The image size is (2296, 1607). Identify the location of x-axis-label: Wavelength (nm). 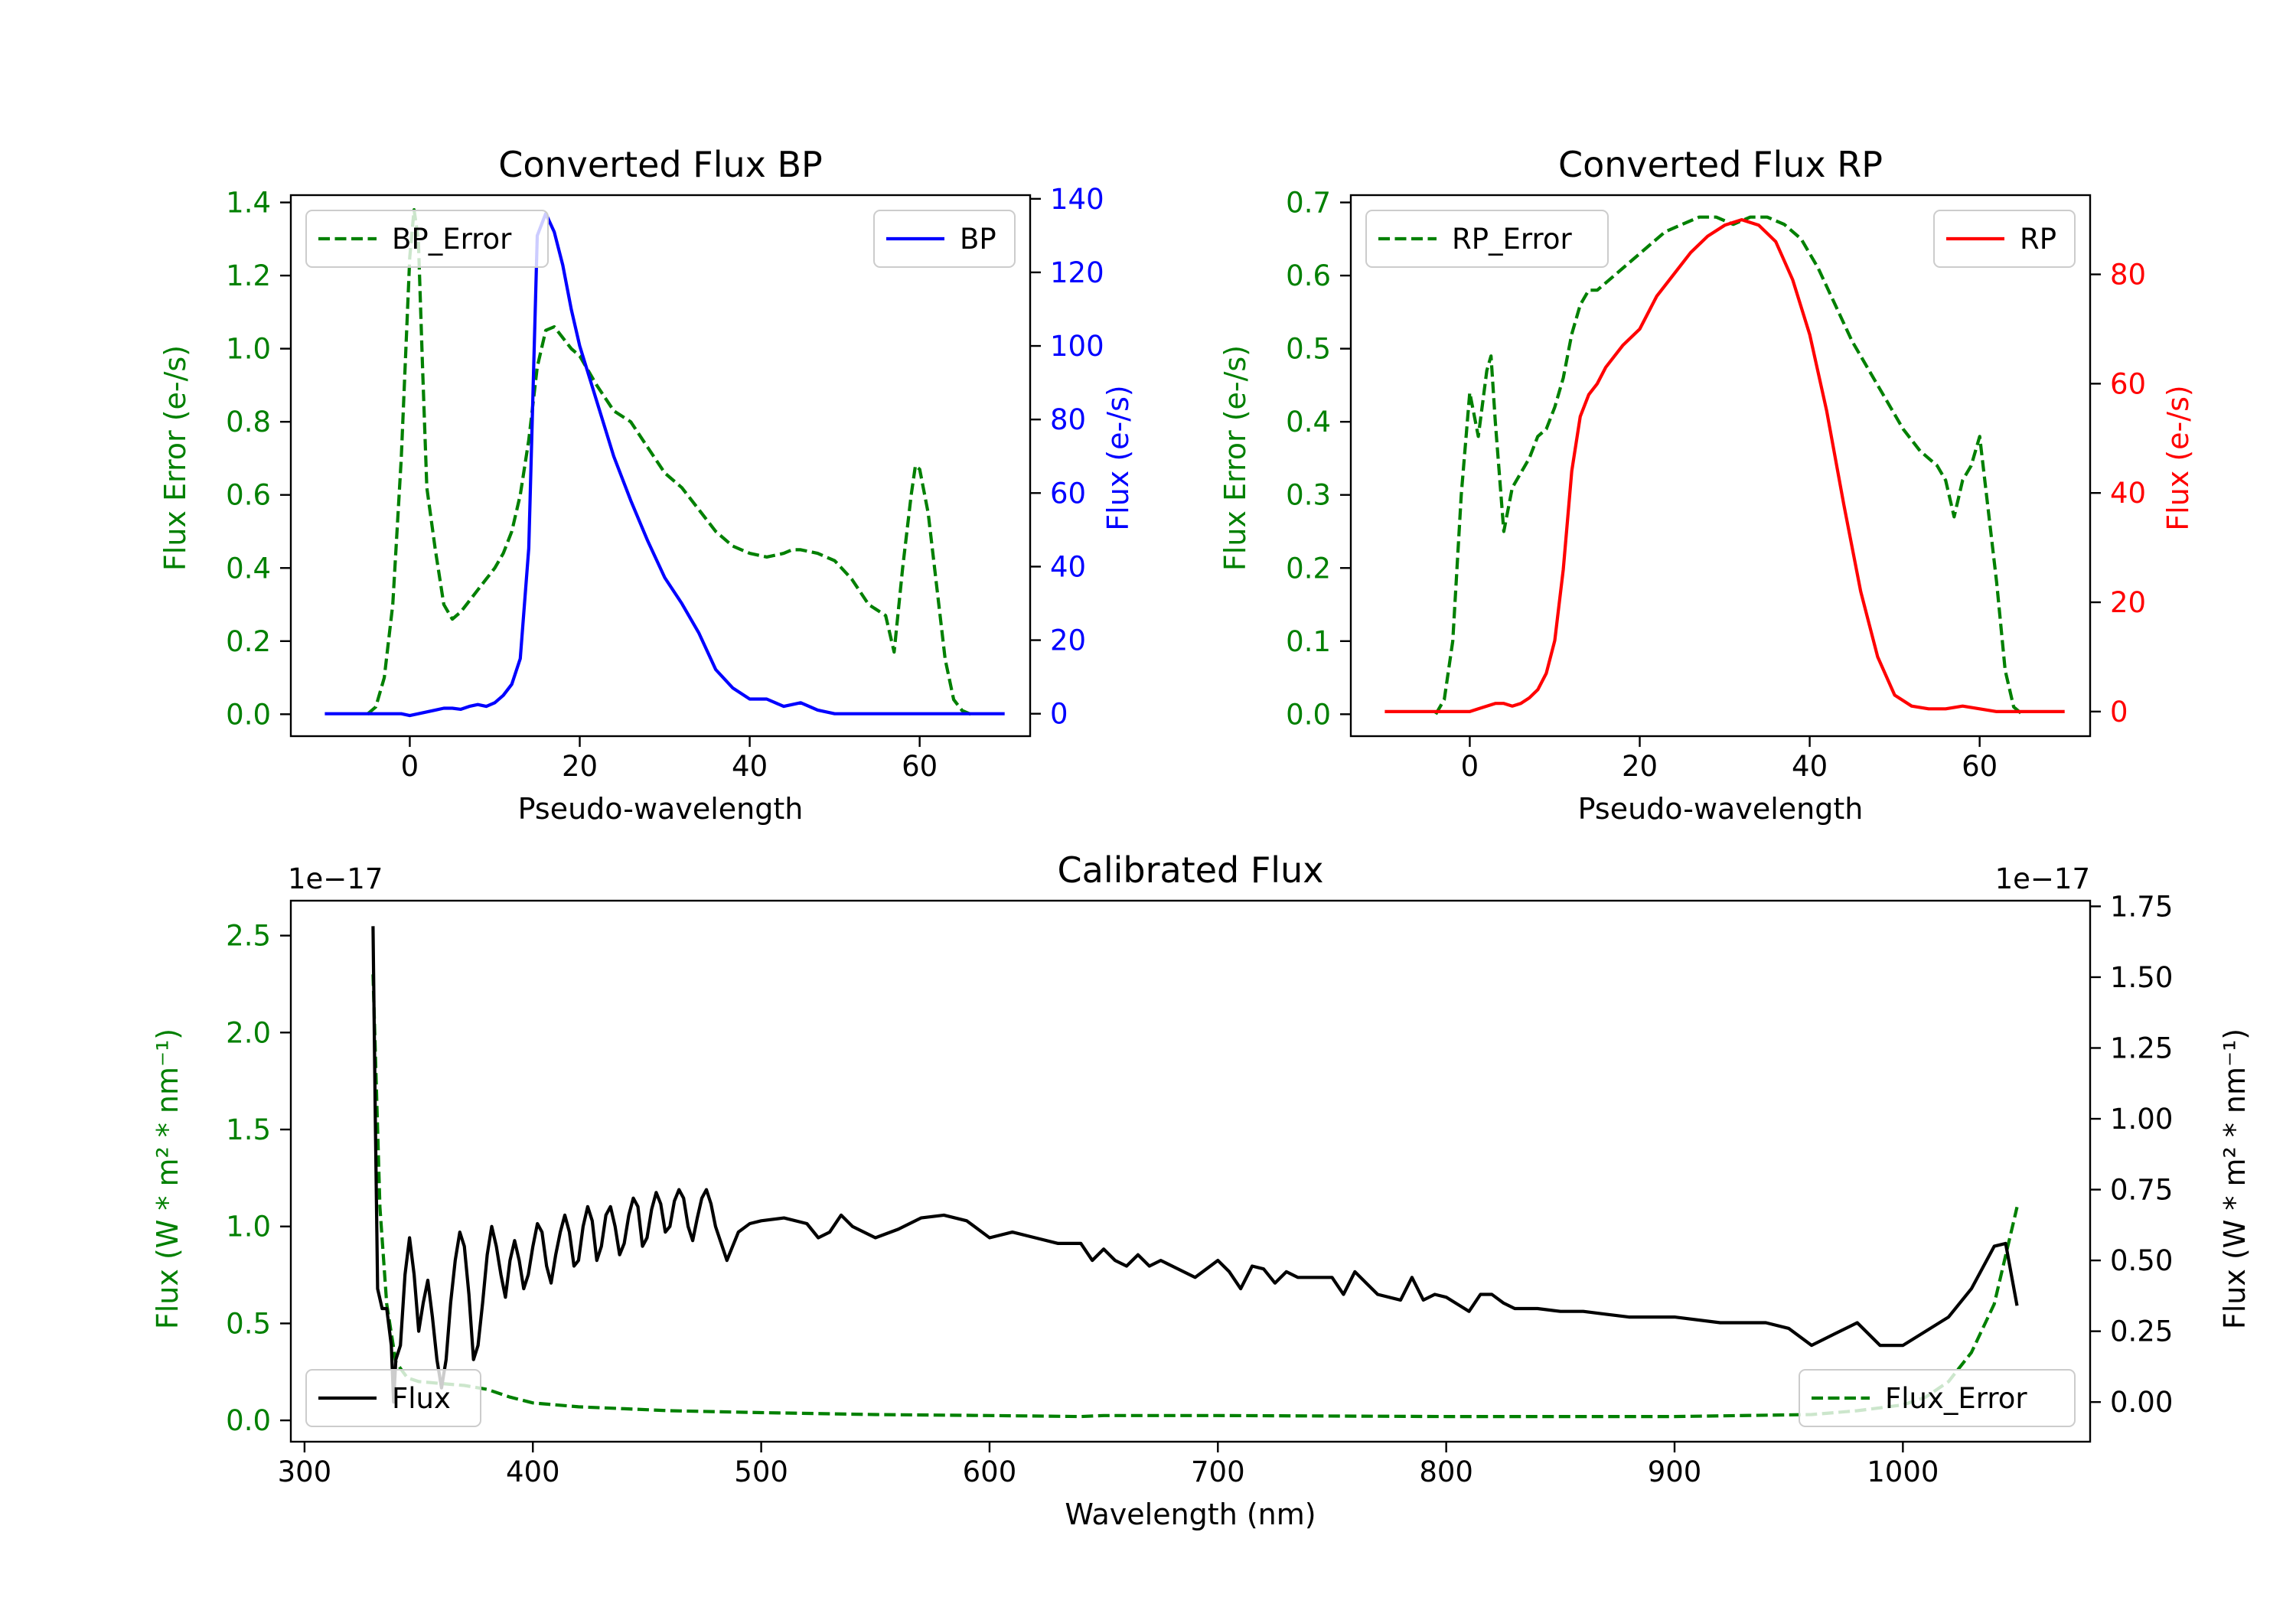
(1190, 1514).